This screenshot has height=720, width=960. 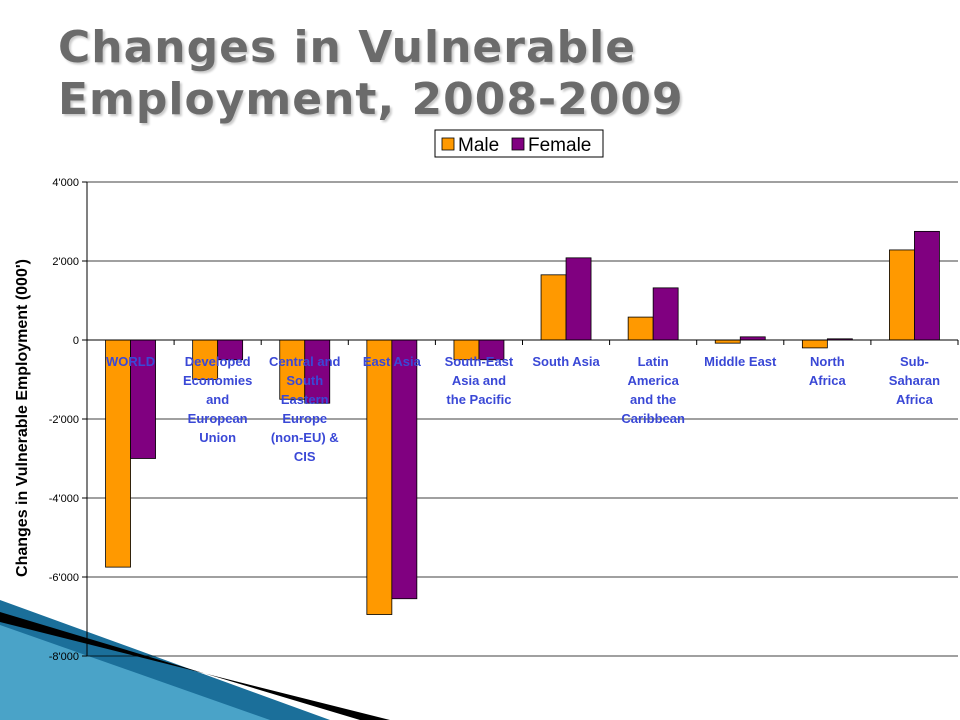 I want to click on corner-shape-light, so click(x=135, y=672).